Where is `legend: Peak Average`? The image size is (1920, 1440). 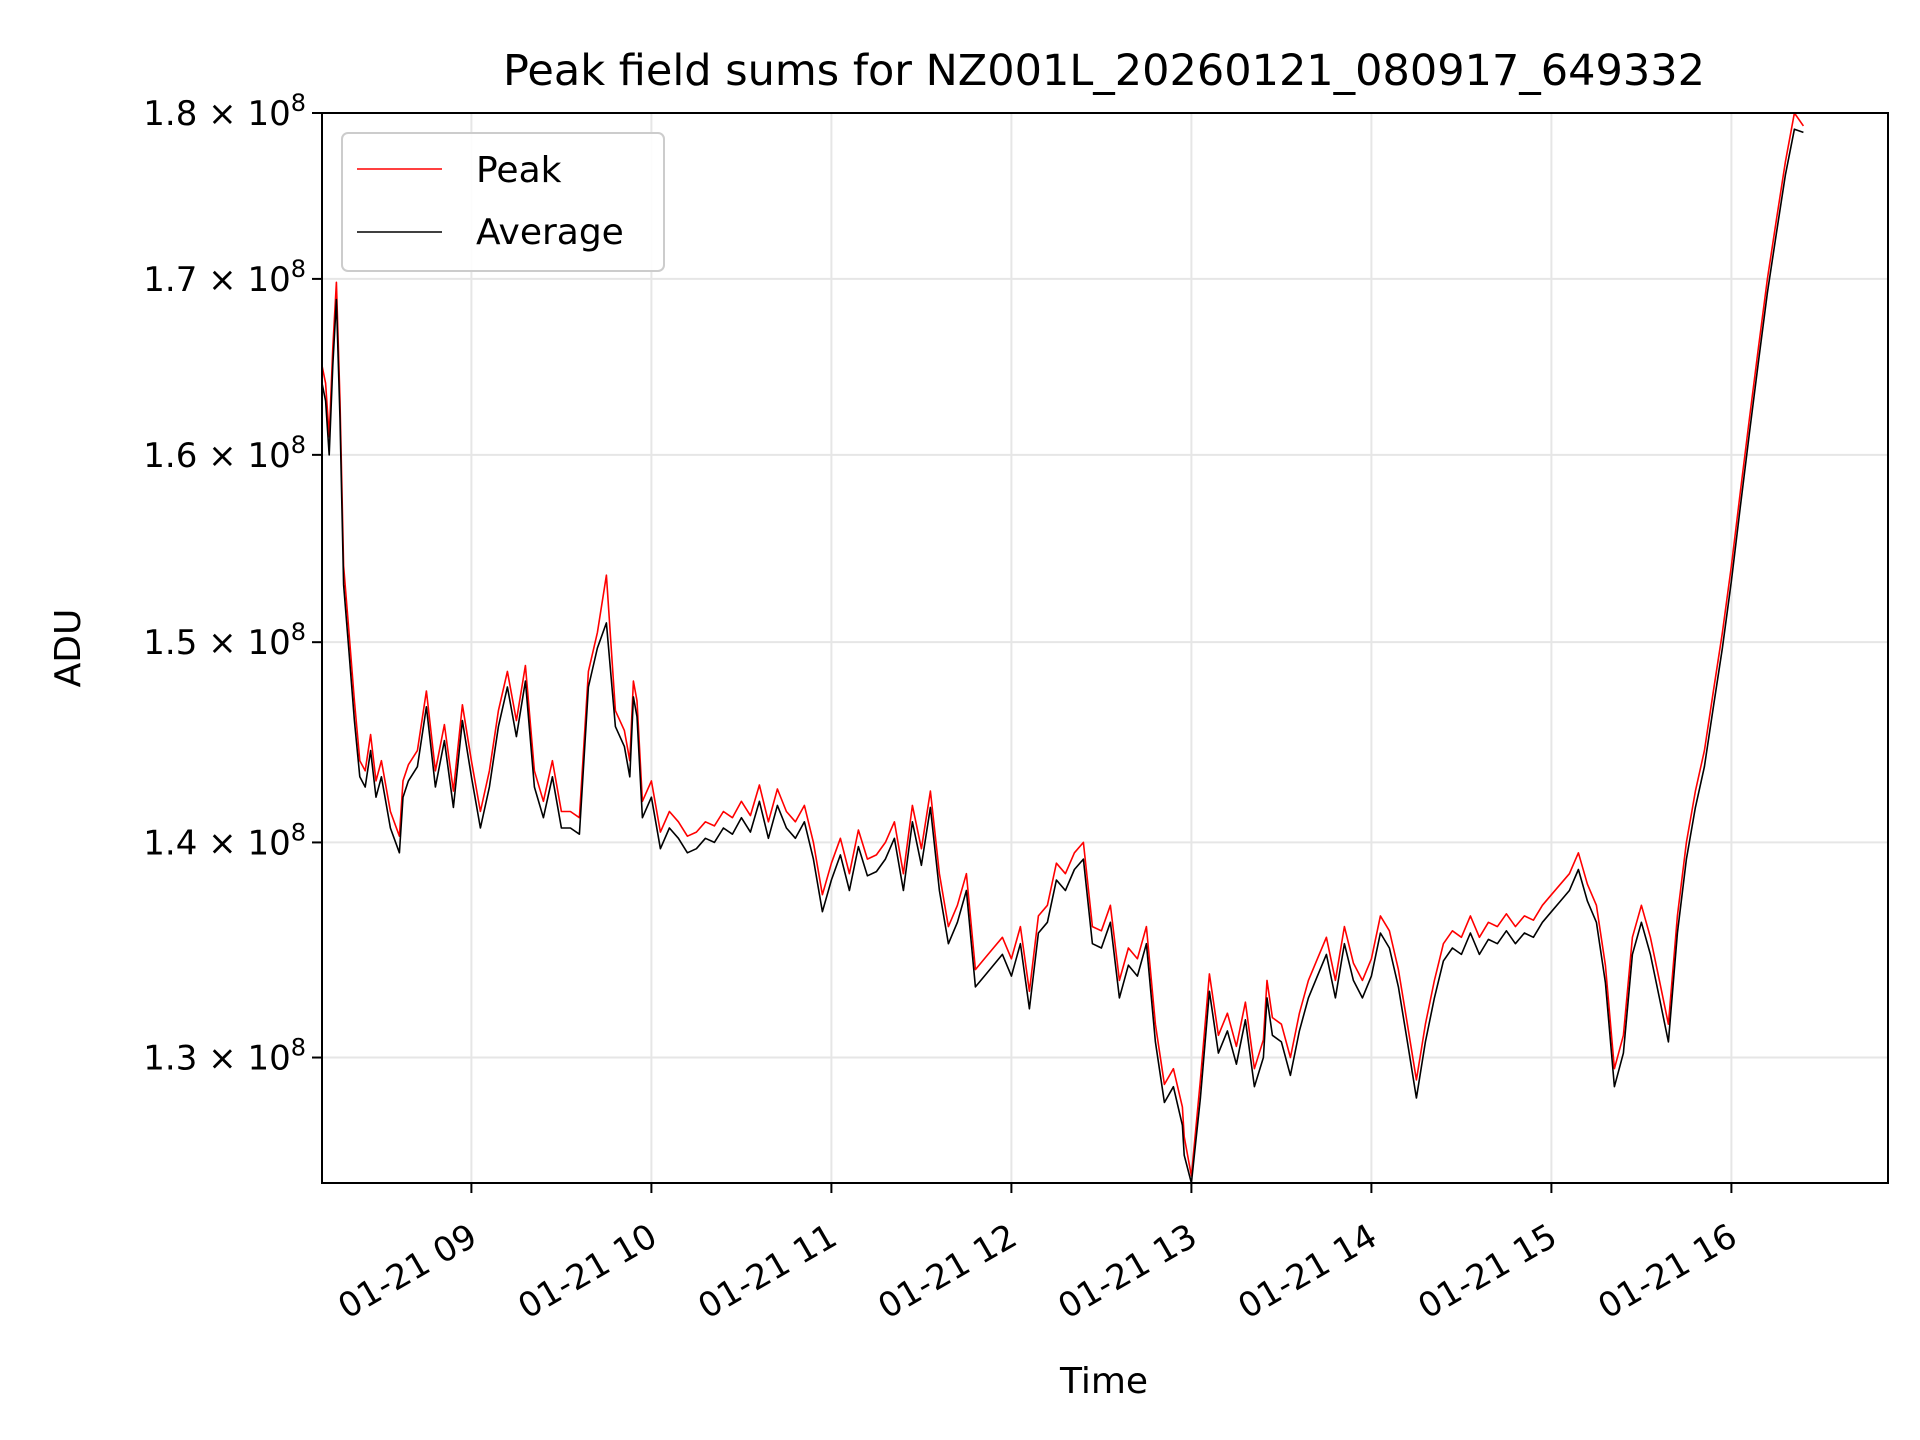
legend: Peak Average is located at coordinates (503, 202).